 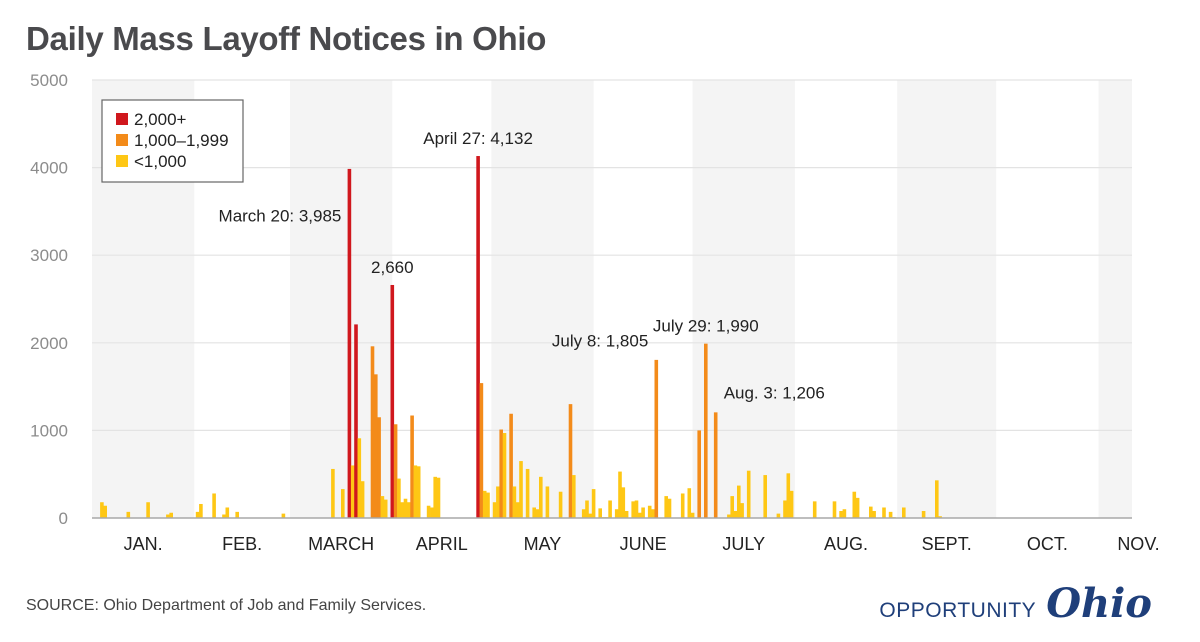 What do you see at coordinates (242, 544) in the screenshot?
I see `x-tick-label: FEB.` at bounding box center [242, 544].